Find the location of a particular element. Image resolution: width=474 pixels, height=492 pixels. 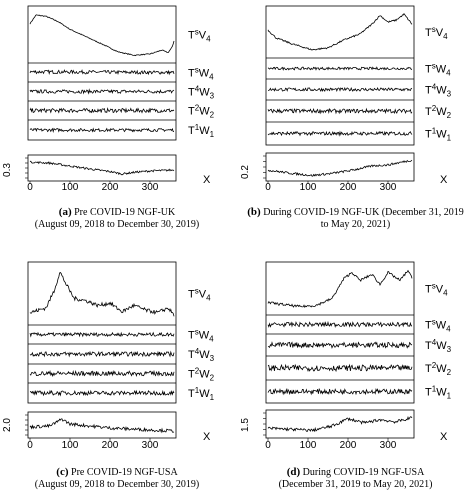

series-line-W2 is located at coordinates (102, 373).